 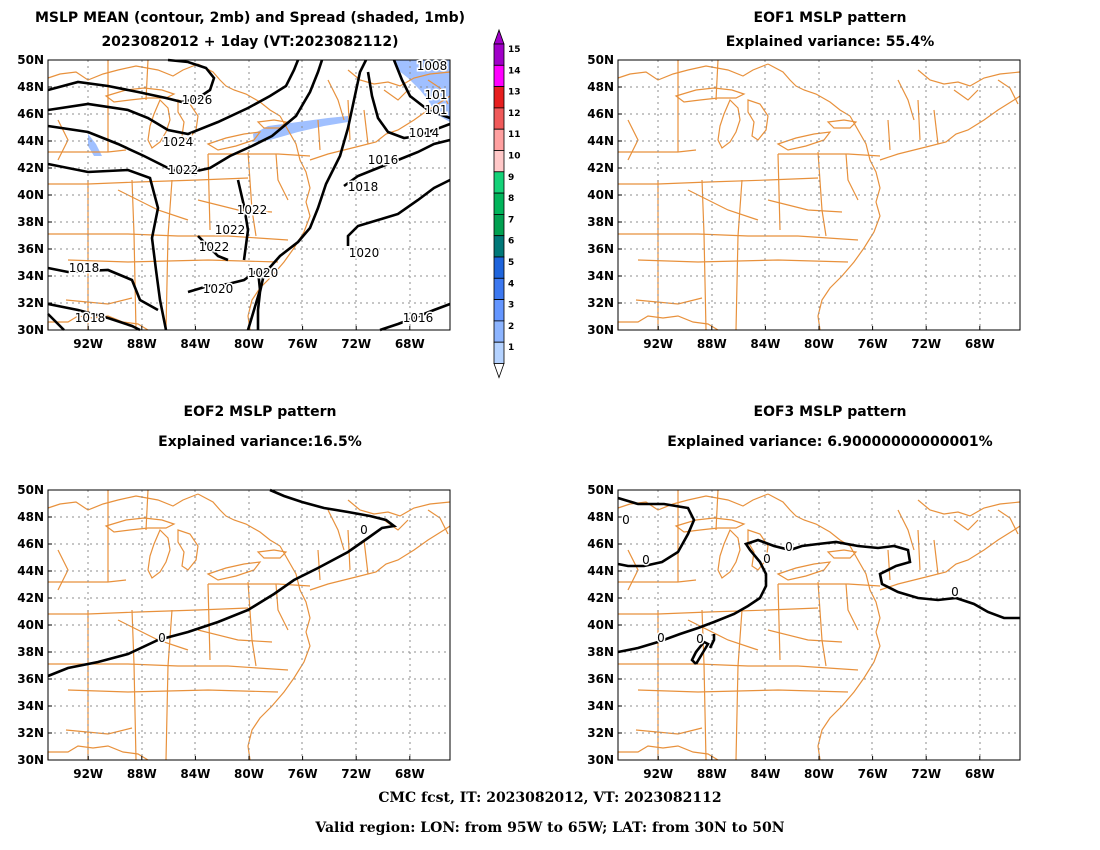 What do you see at coordinates (511, 306) in the screenshot?
I see `colorbar-label: 3` at bounding box center [511, 306].